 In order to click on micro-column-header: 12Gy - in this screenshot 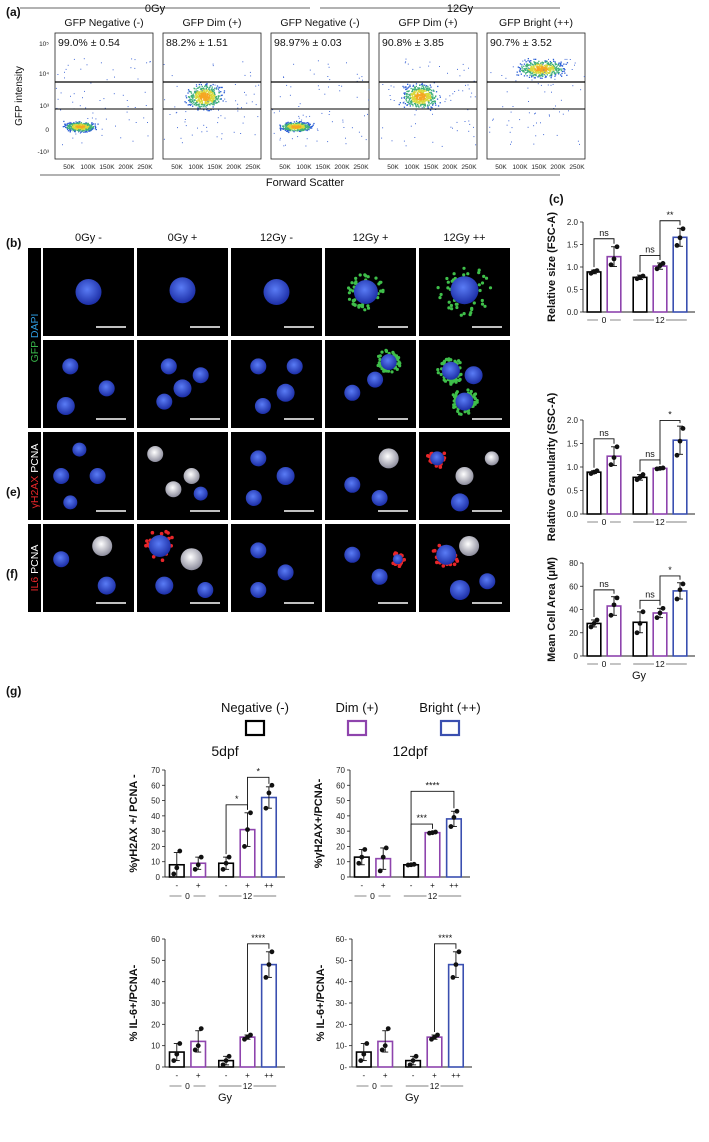, I will do `click(276, 238)`.